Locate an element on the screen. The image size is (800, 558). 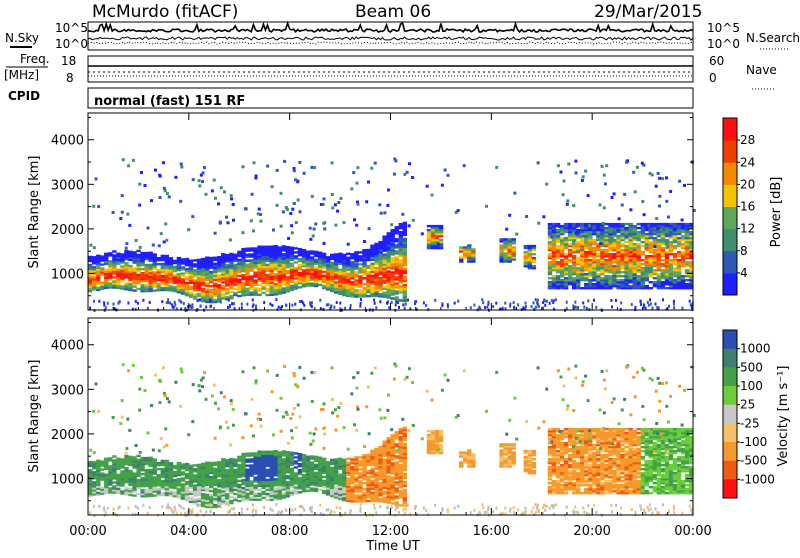
nsearch-trace is located at coordinates (390, 38).